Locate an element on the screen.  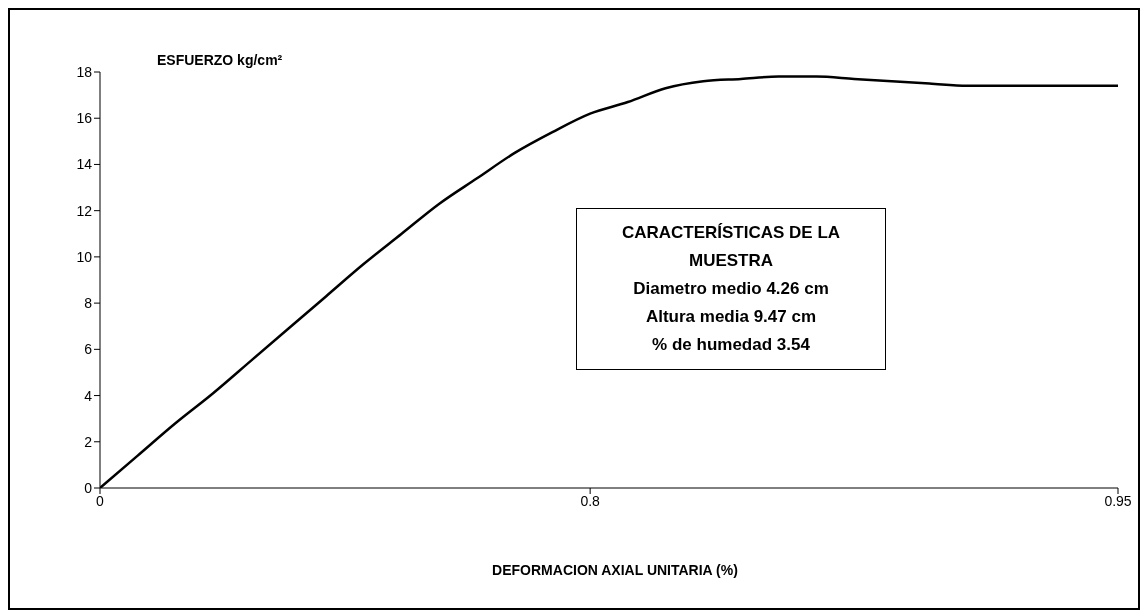
y-axis-title: ESFUERZO kg/cm² is located at coordinates (220, 60).